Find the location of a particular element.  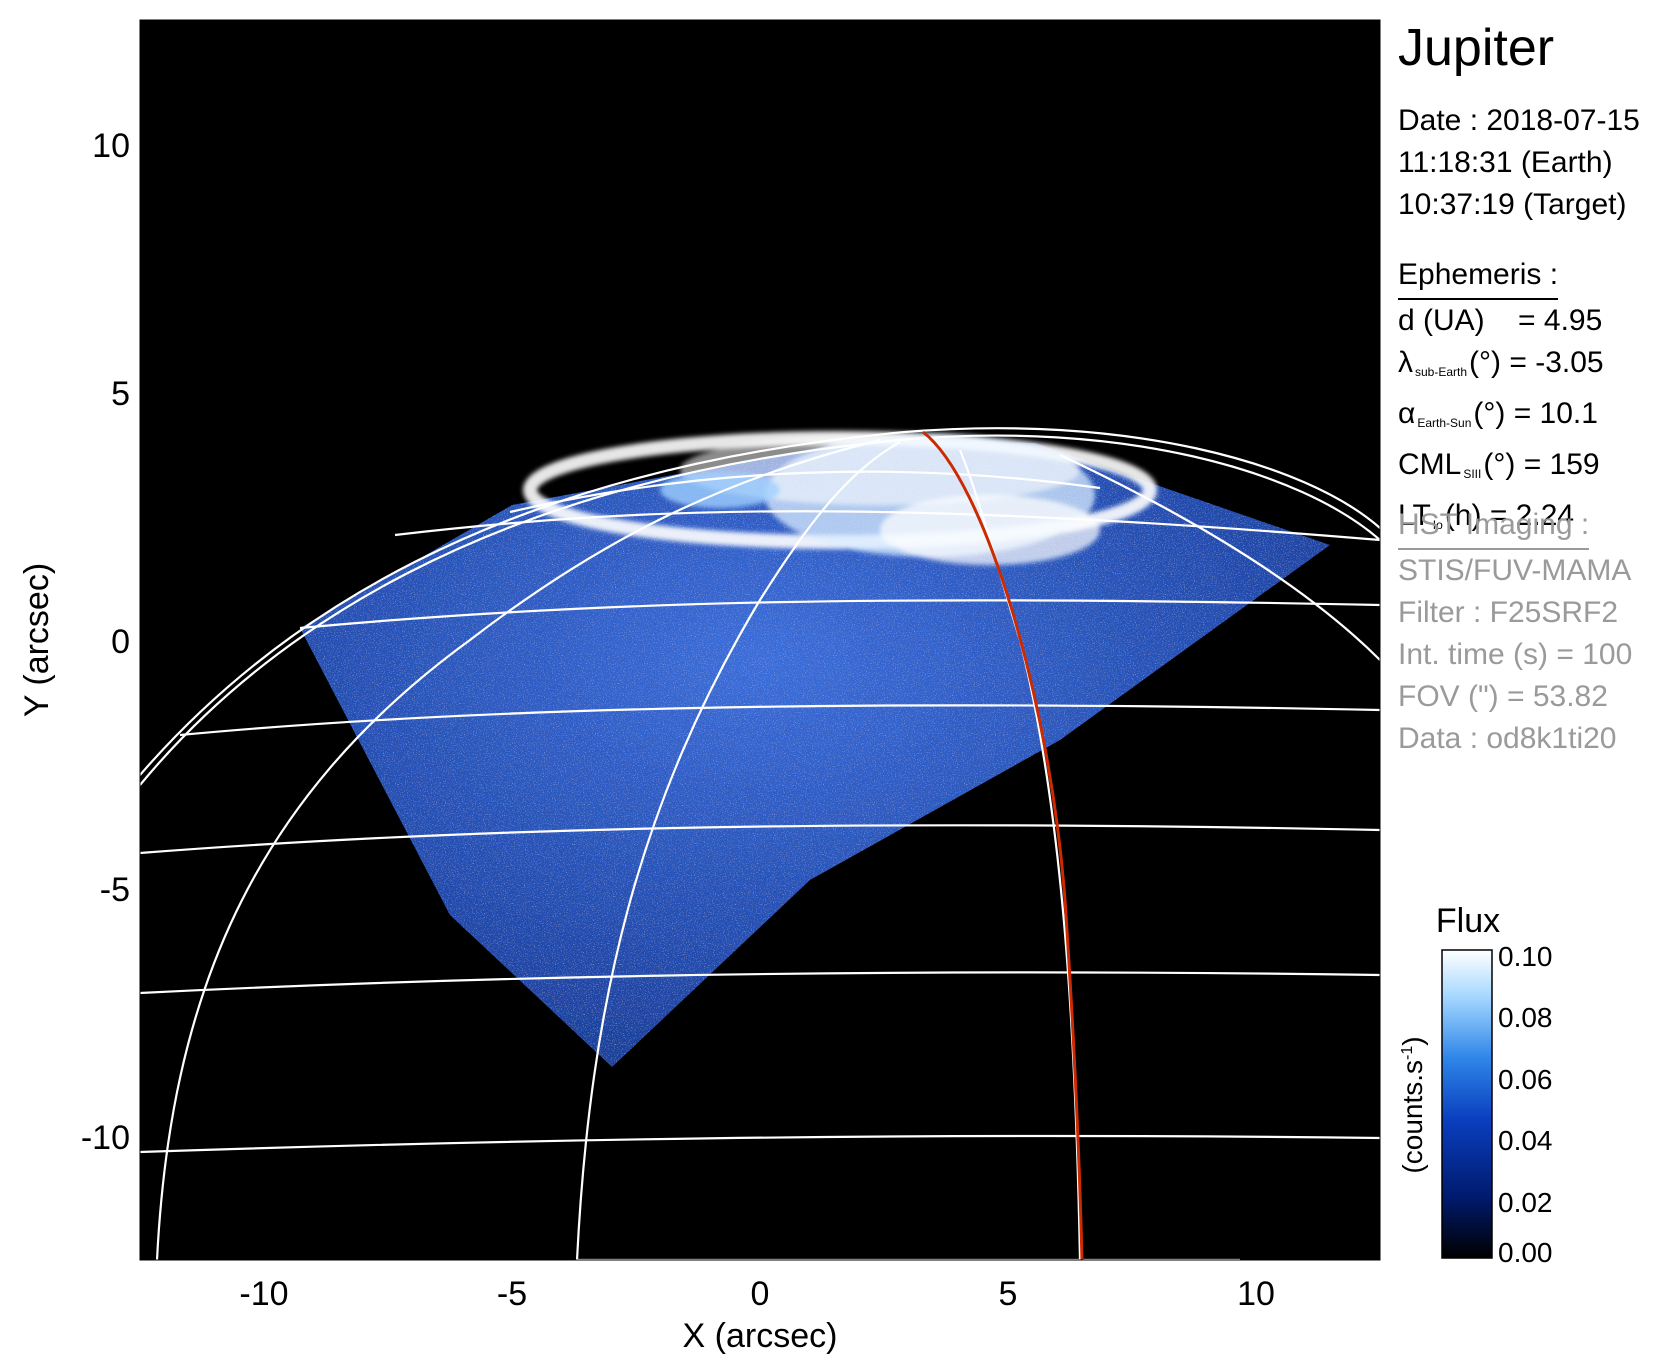

ephemeris-latitude: λ sub-Earth(°) = -3.05 is located at coordinates (1501, 362).